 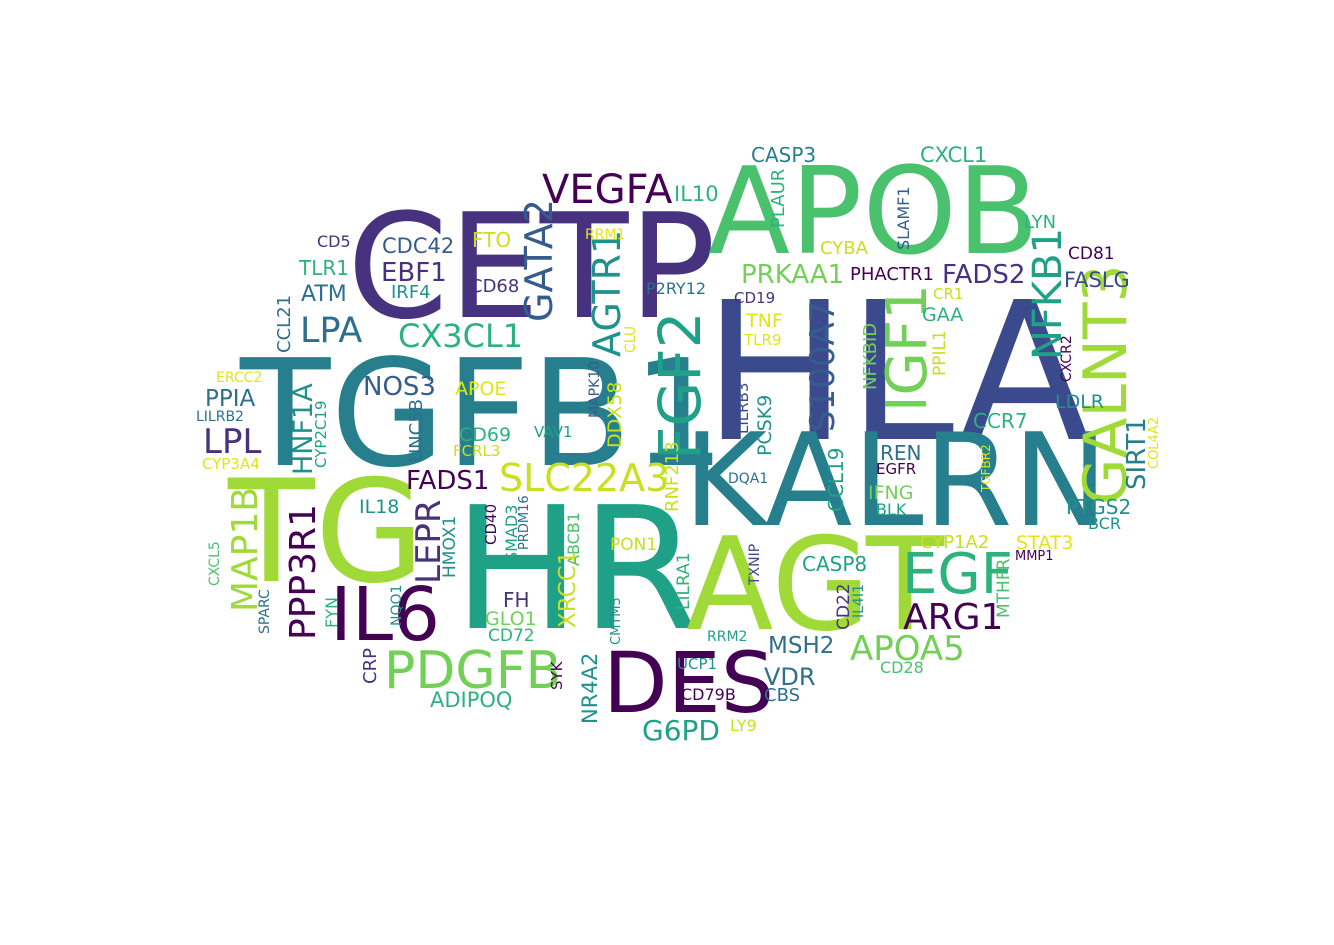 I want to click on word-cetp: CETP, so click(x=531, y=267).